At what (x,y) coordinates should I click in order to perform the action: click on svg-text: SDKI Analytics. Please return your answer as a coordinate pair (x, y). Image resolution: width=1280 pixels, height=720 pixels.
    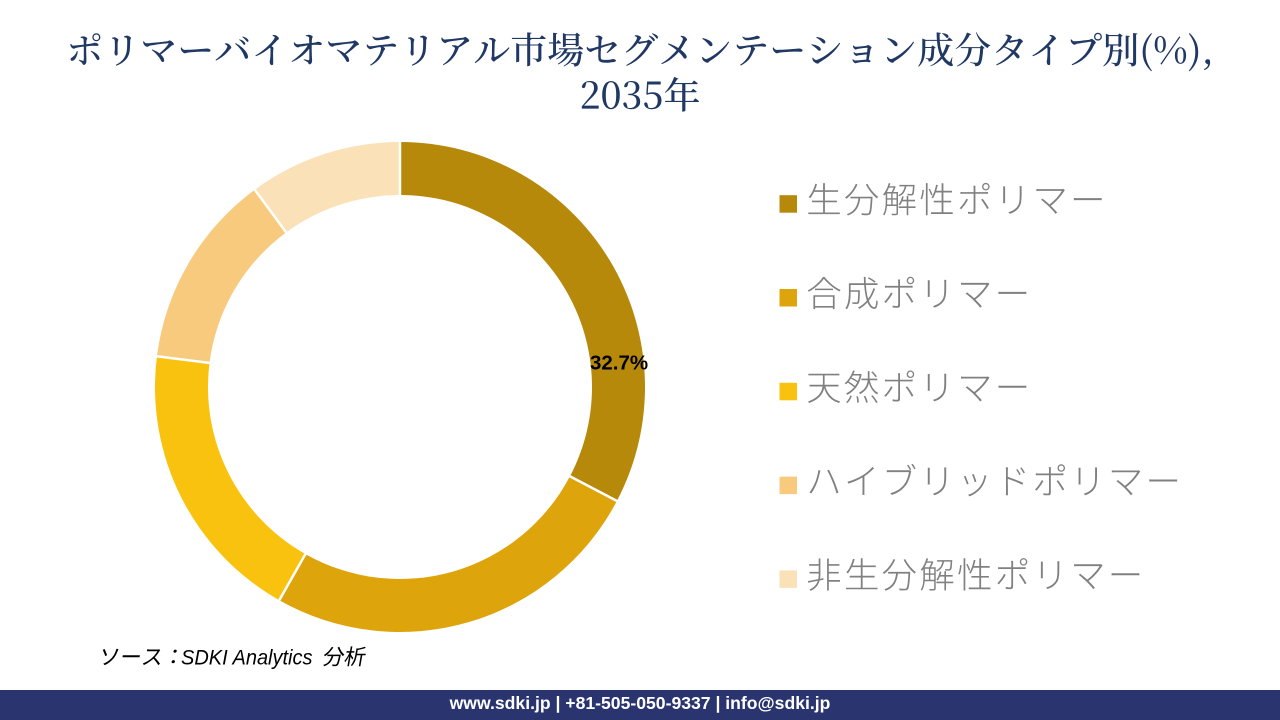
    Looking at the image, I should click on (247, 658).